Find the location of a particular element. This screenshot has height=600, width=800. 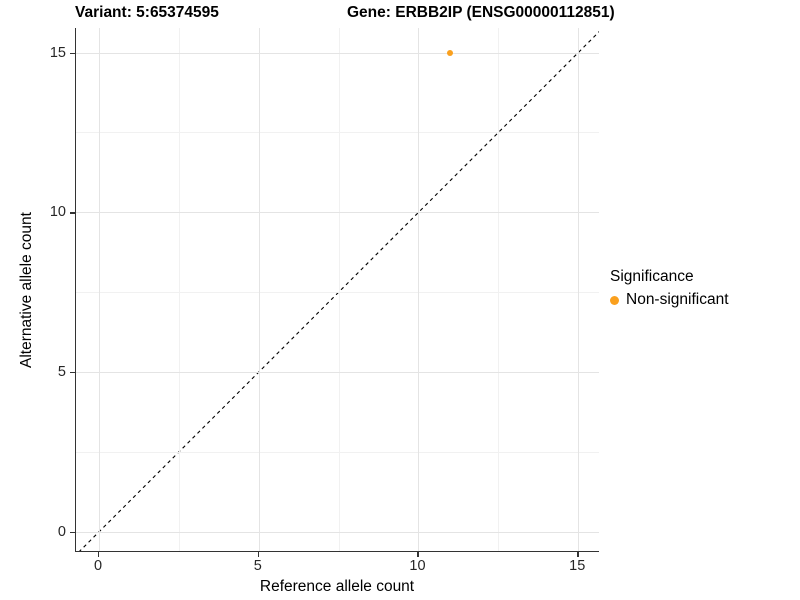

x-tick-label: 5 is located at coordinates (257, 566).